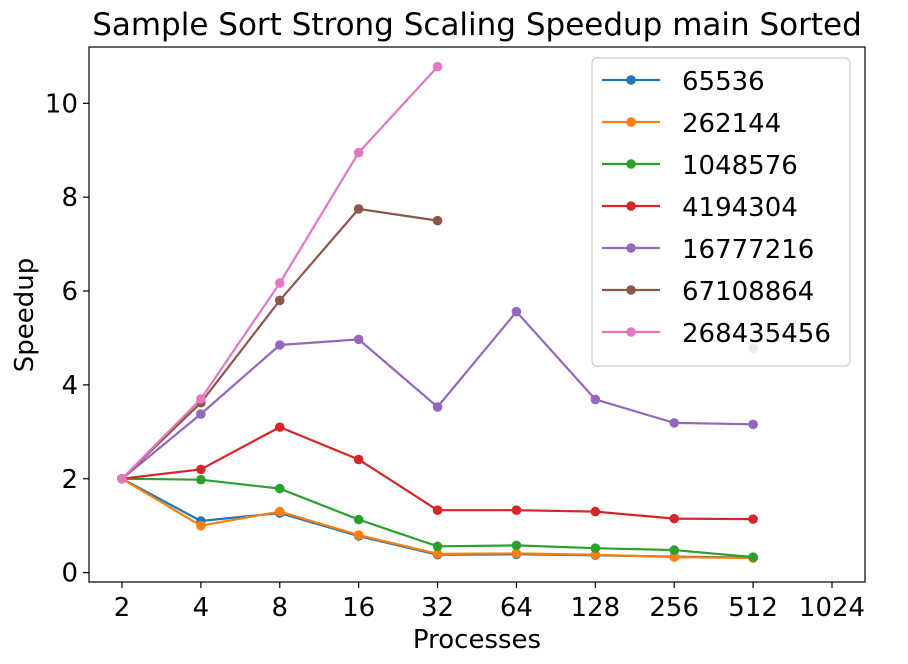 Image resolution: width=908 pixels, height=664 pixels. Describe the element at coordinates (723, 82) in the screenshot. I see `legend-label: 65536` at that location.